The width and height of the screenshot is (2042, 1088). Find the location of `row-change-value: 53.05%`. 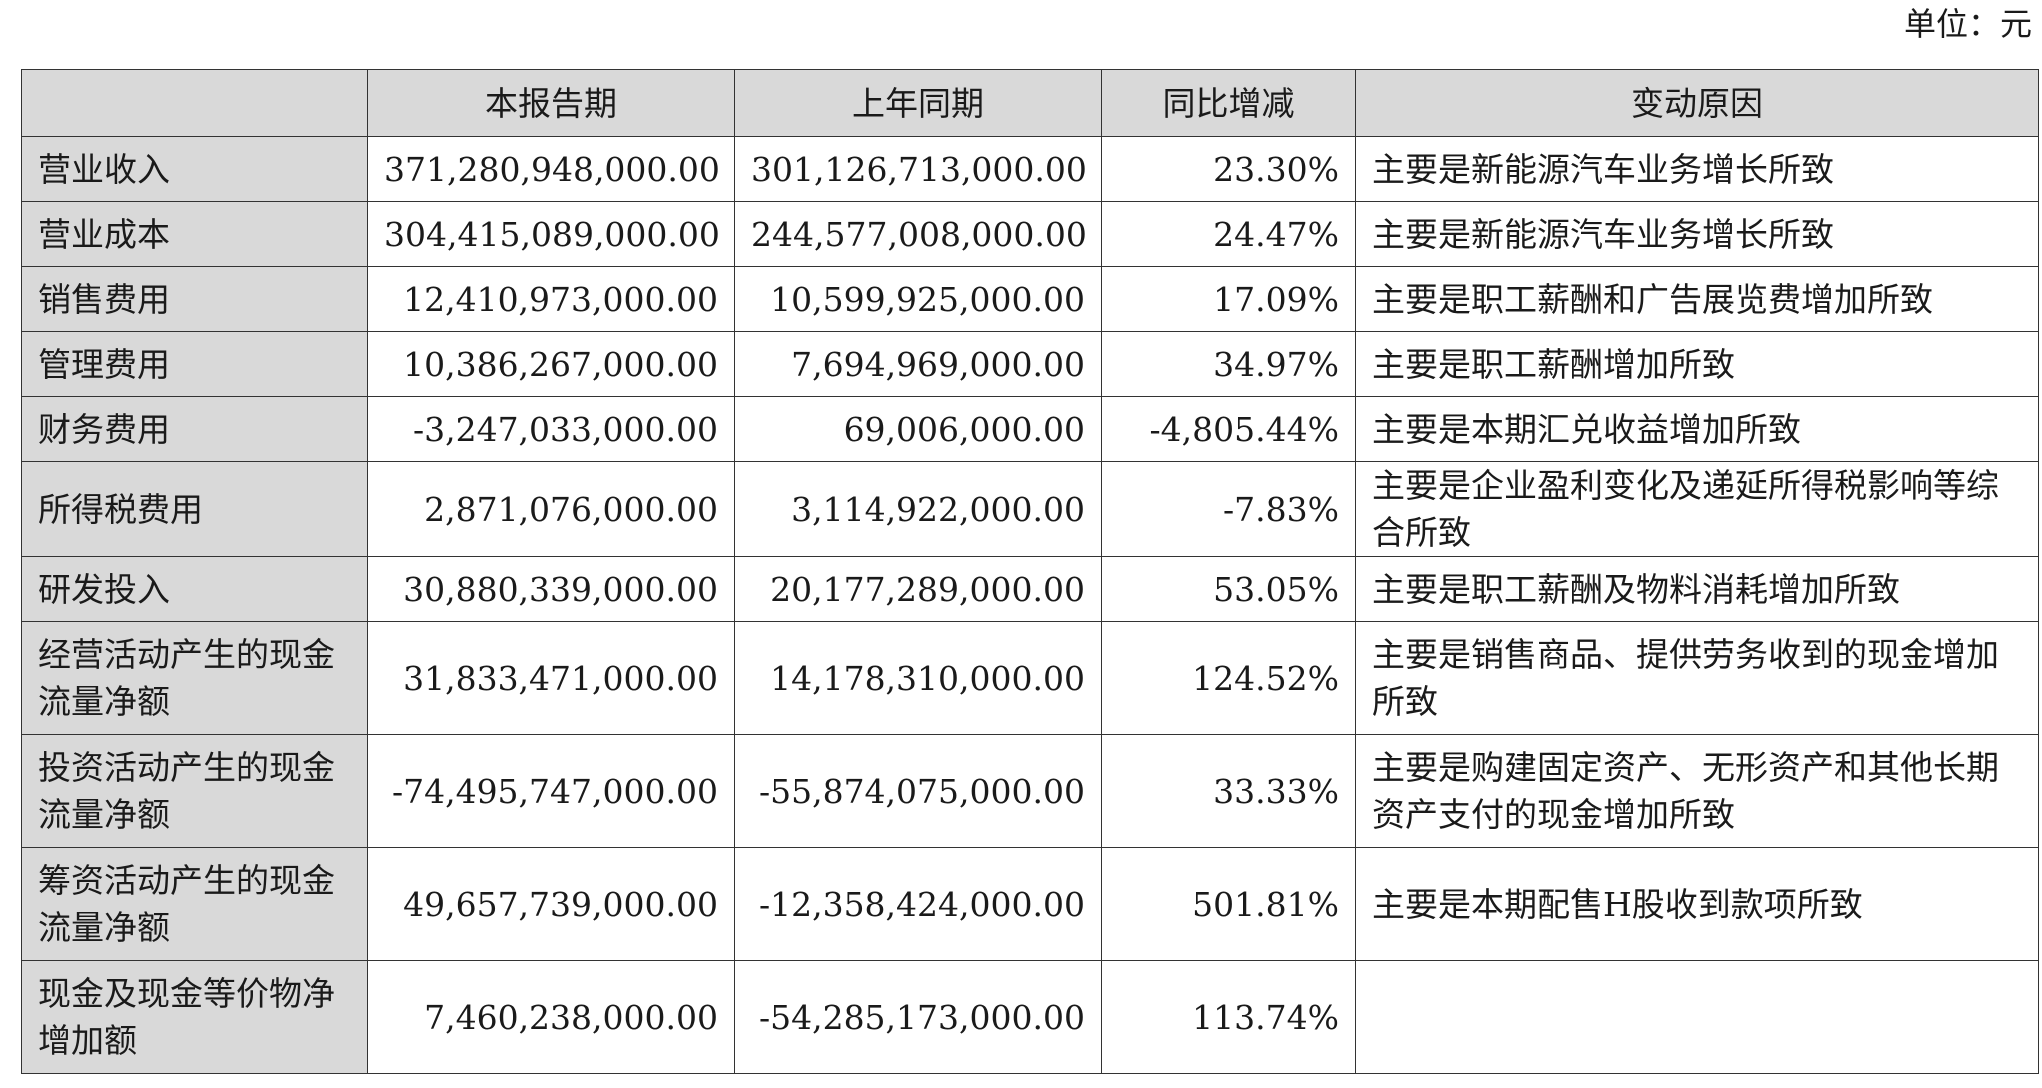

row-change-value: 53.05% is located at coordinates (1228, 589).